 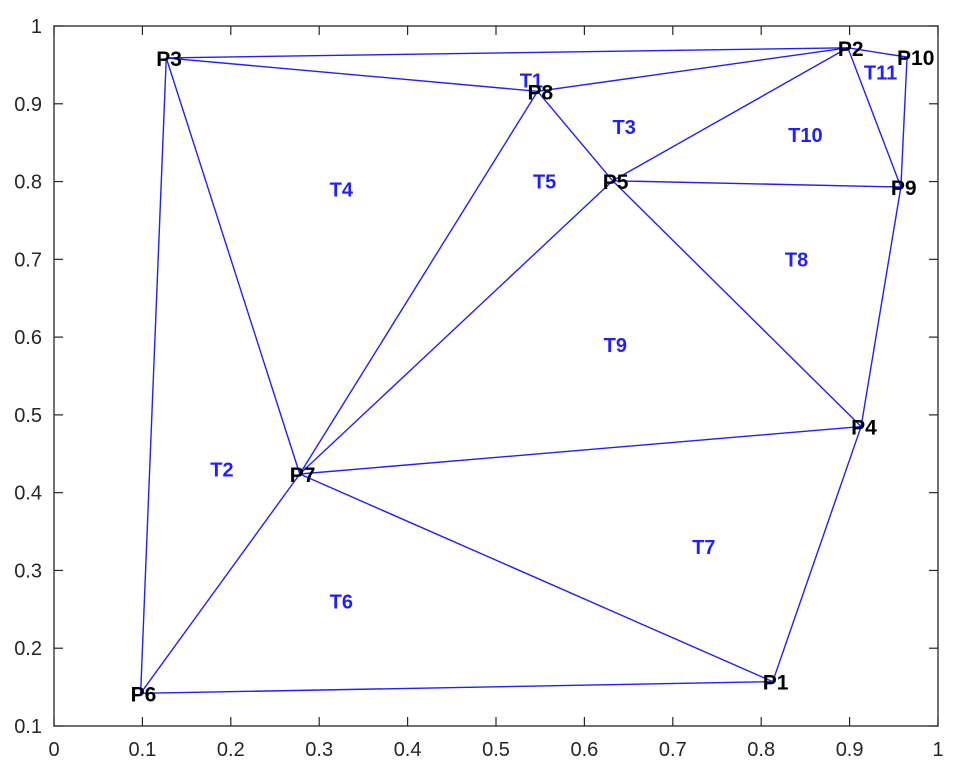 I want to click on point-label-p8: P8, so click(x=541, y=92).